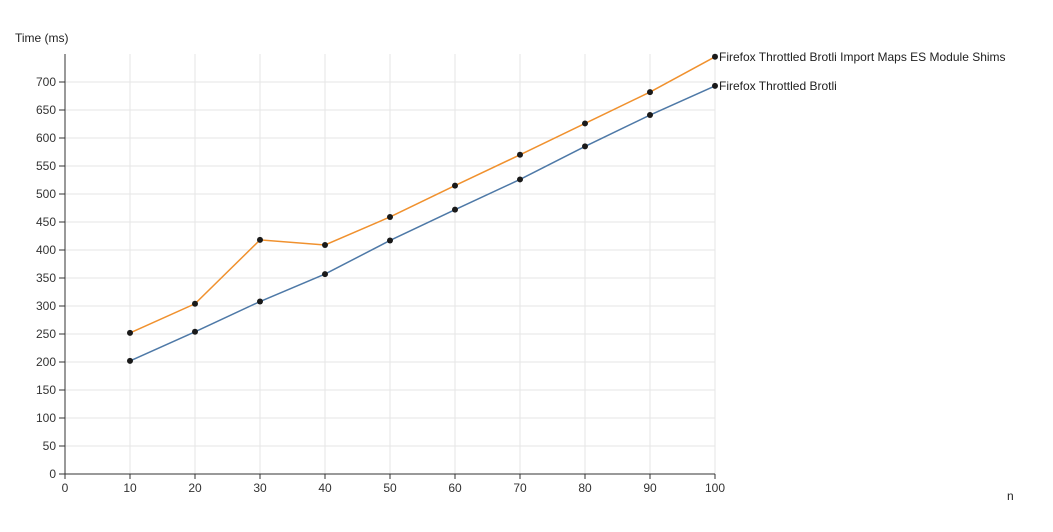  What do you see at coordinates (65, 488) in the screenshot?
I see `x-tick-label: 0` at bounding box center [65, 488].